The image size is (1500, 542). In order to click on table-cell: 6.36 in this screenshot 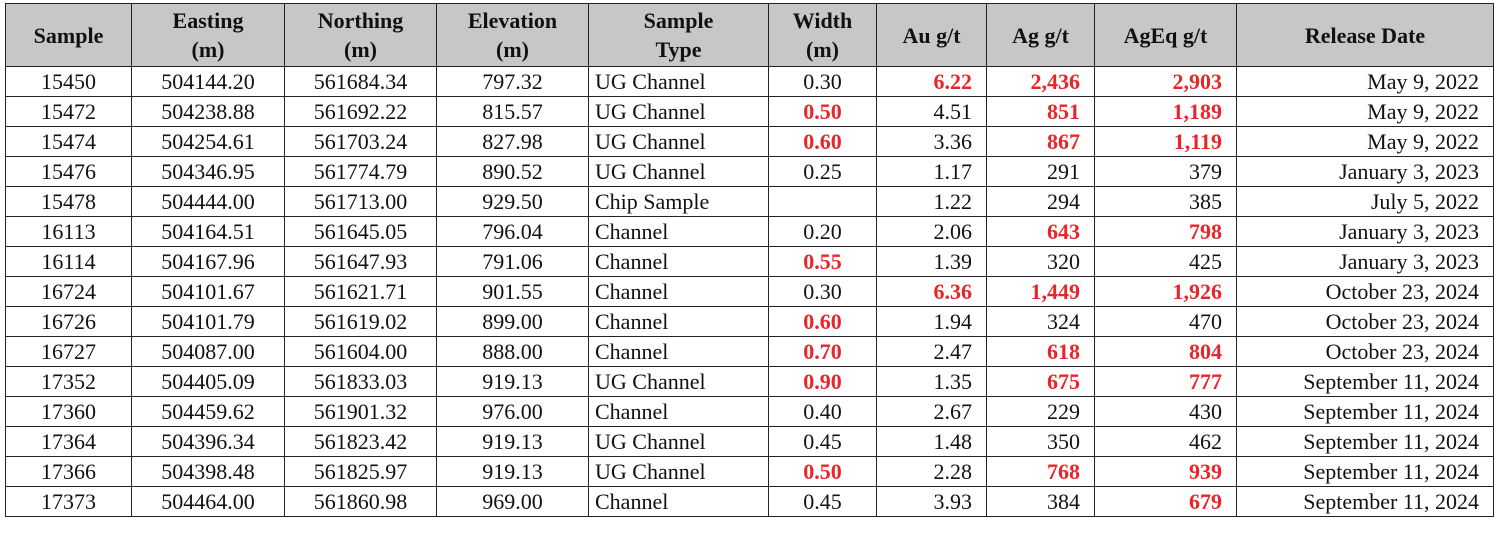, I will do `click(931, 291)`.